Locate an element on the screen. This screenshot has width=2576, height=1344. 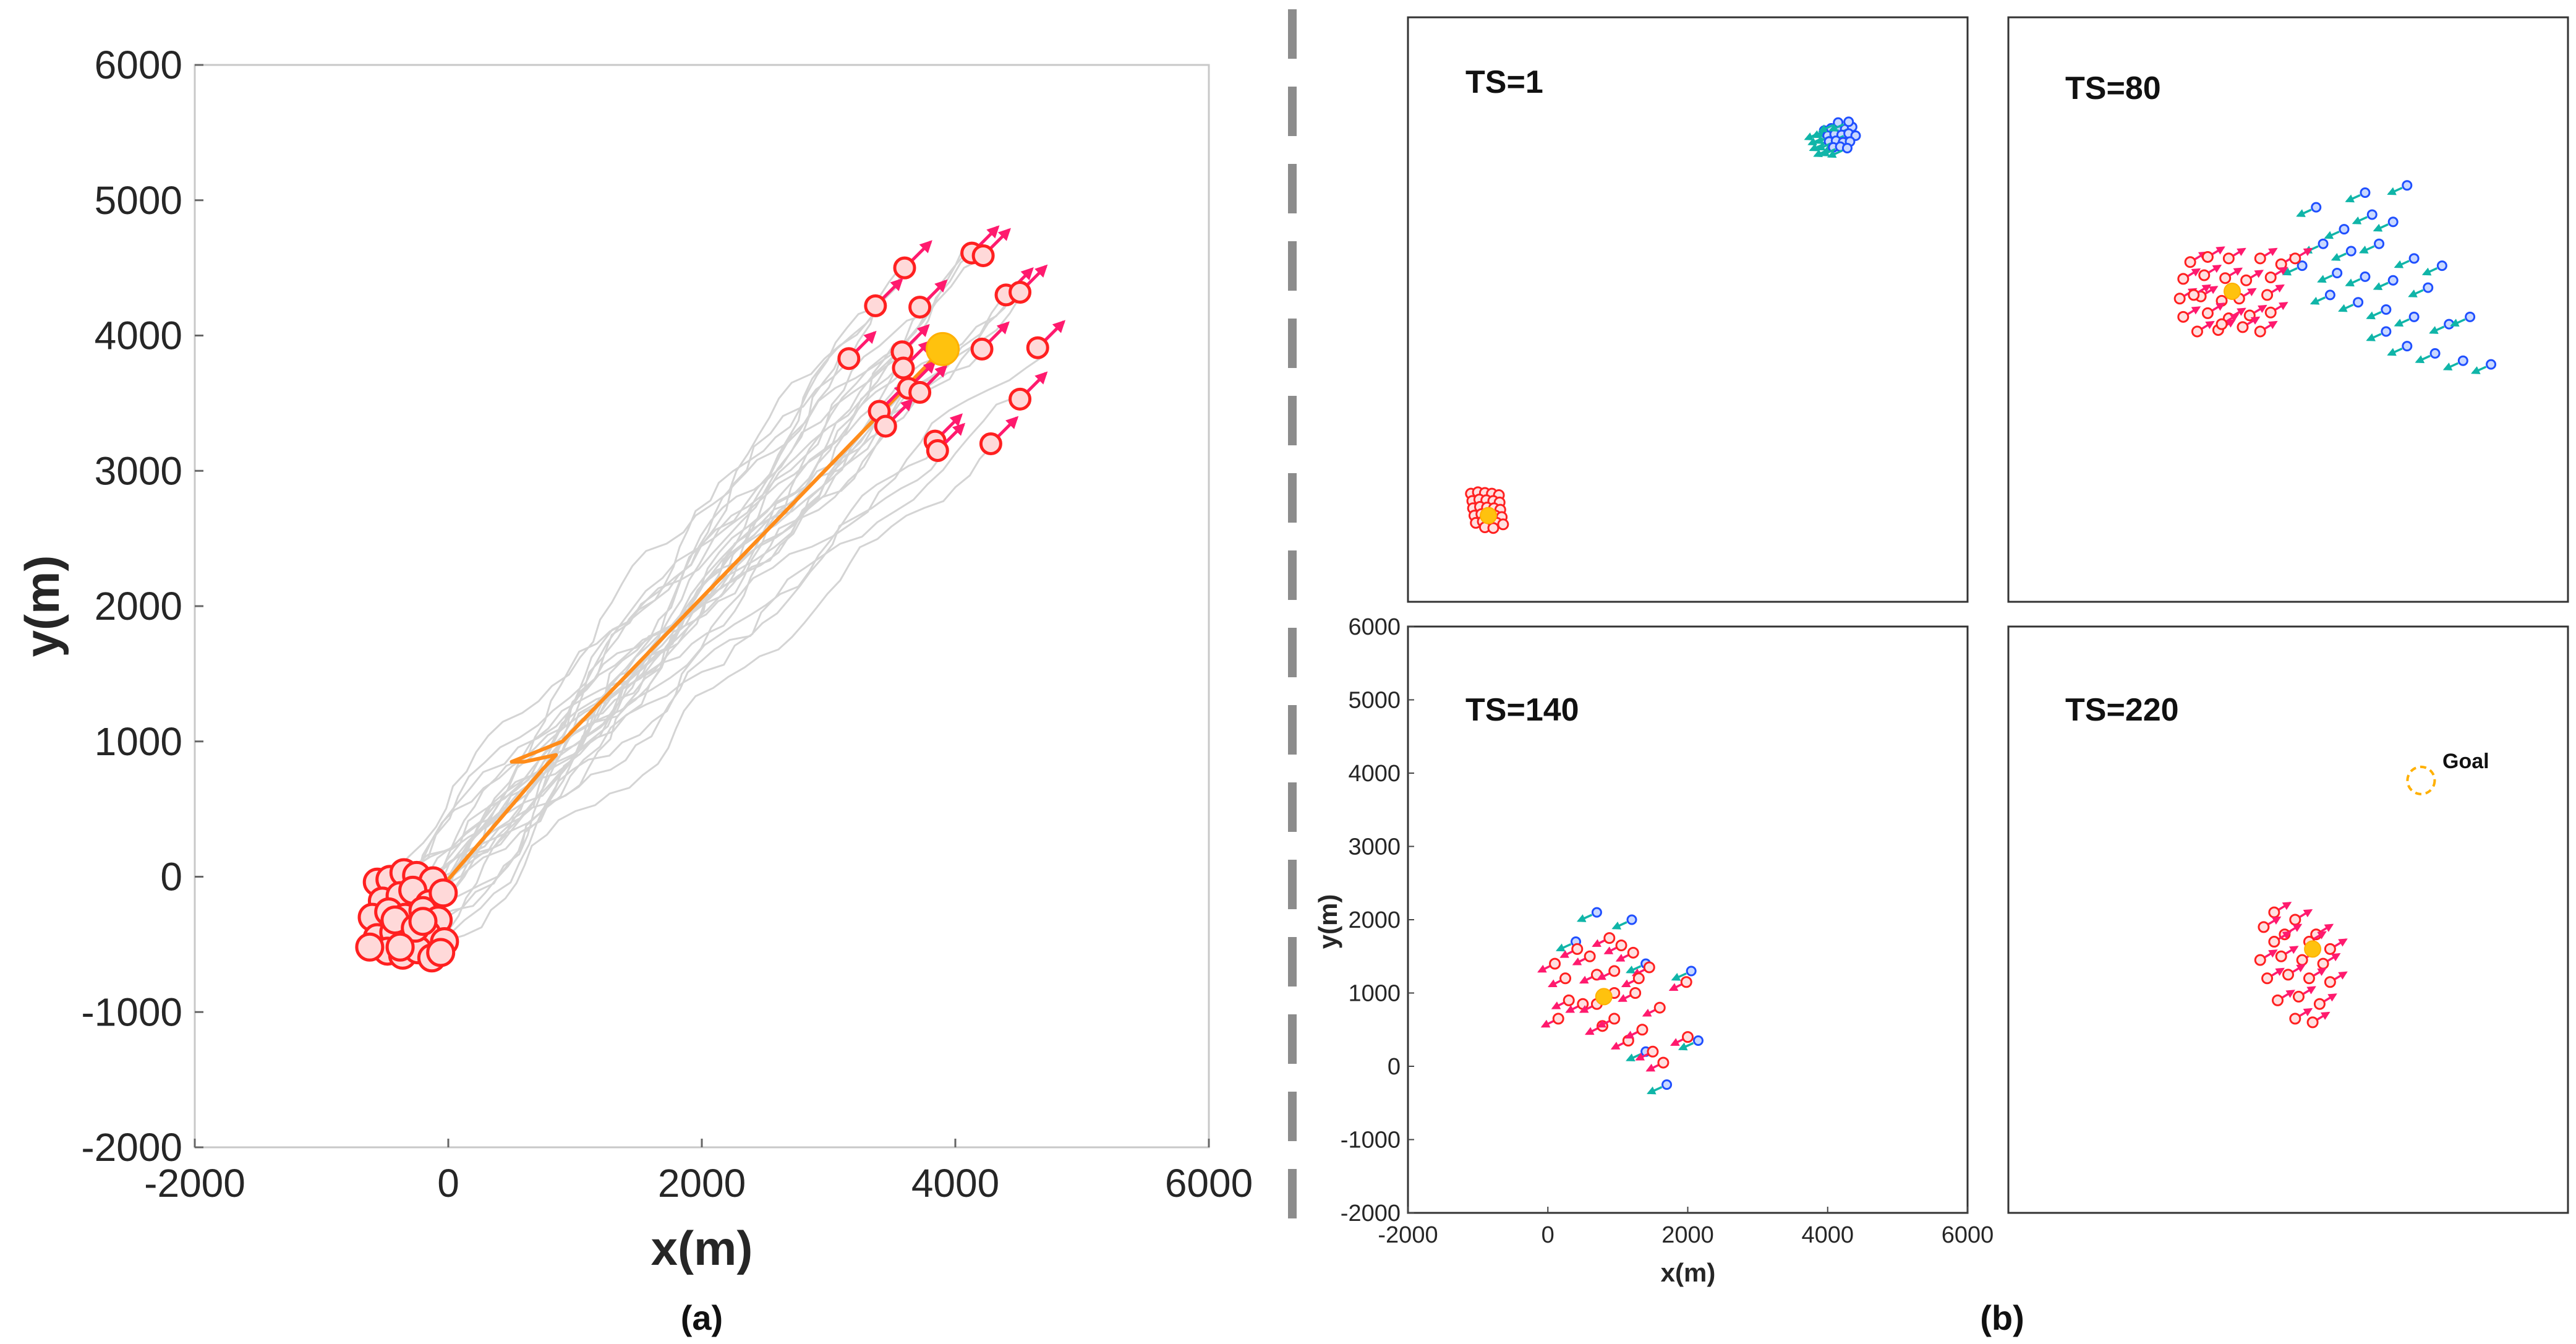
y-tick-label: -1000 is located at coordinates (131, 1012).